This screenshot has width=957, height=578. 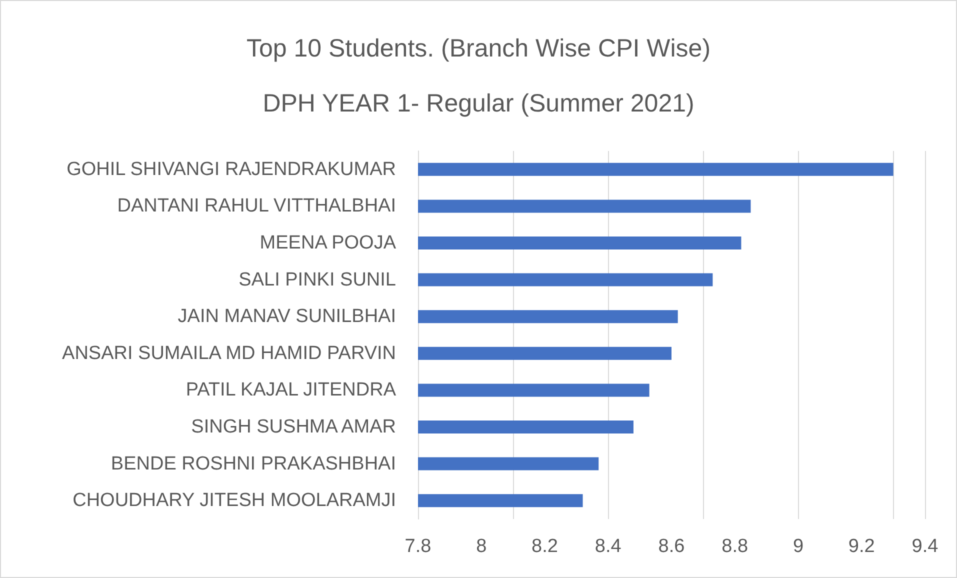 What do you see at coordinates (229, 353) in the screenshot?
I see `y-tick-label: ANSARI SUMAILA MD HAMID PARVIN` at bounding box center [229, 353].